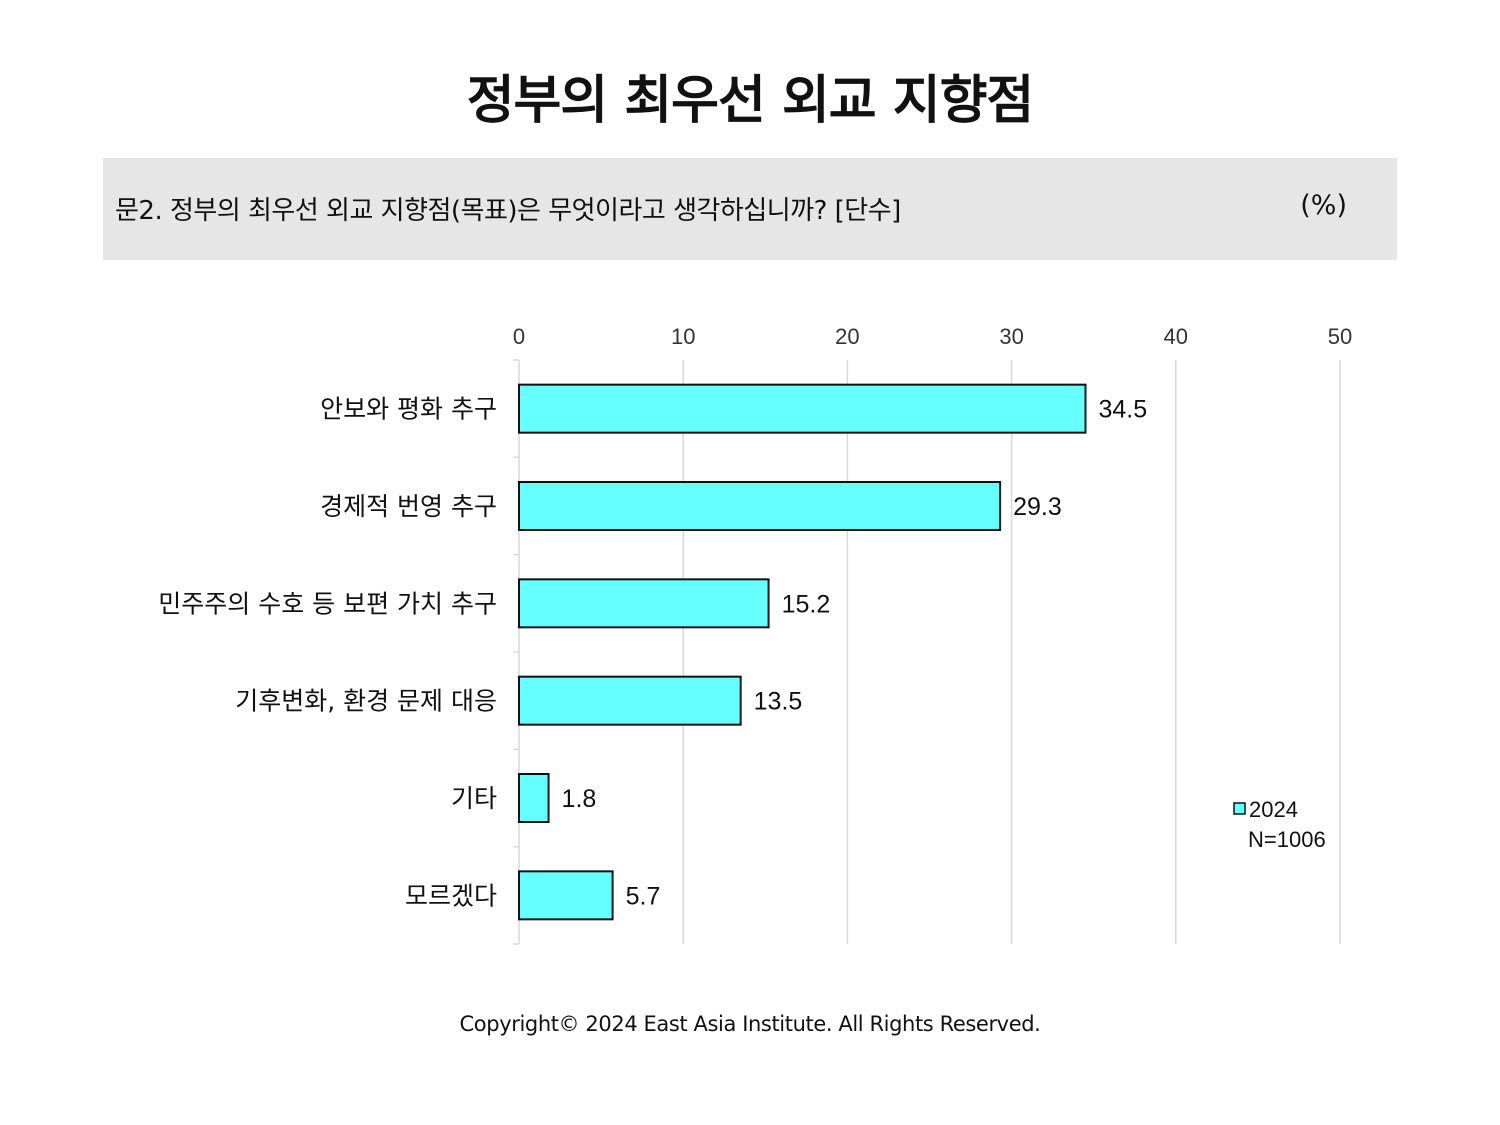 Image resolution: width=1500 pixels, height=1125 pixels. What do you see at coordinates (1287, 839) in the screenshot?
I see `legend-note: N=1006` at bounding box center [1287, 839].